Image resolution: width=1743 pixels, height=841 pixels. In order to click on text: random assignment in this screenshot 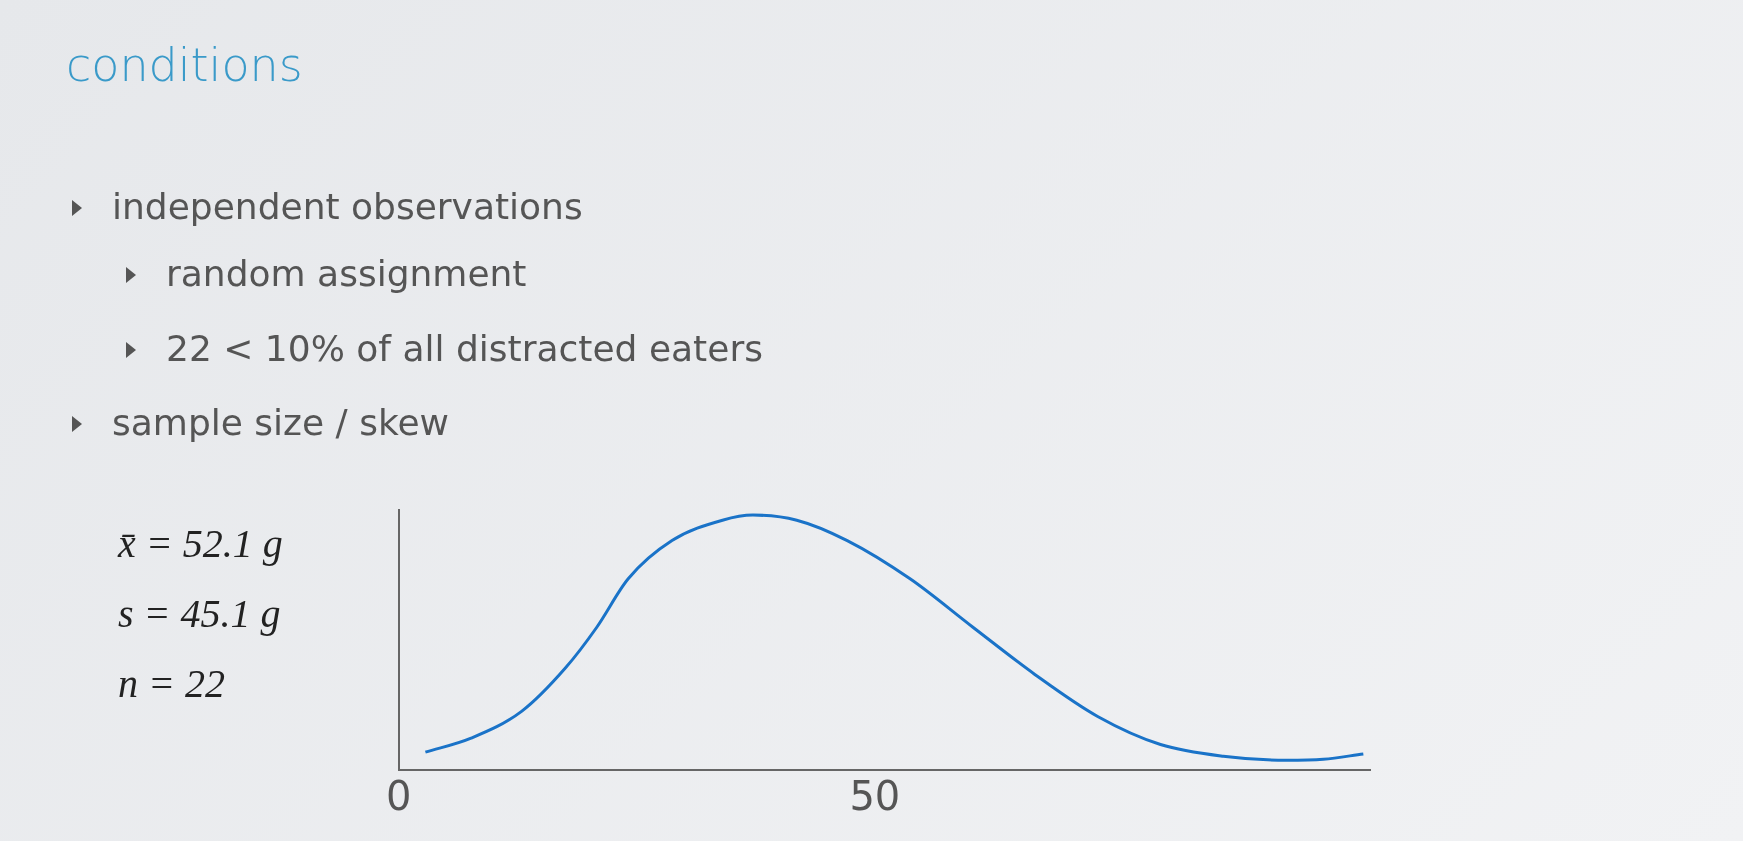, I will do `click(346, 273)`.